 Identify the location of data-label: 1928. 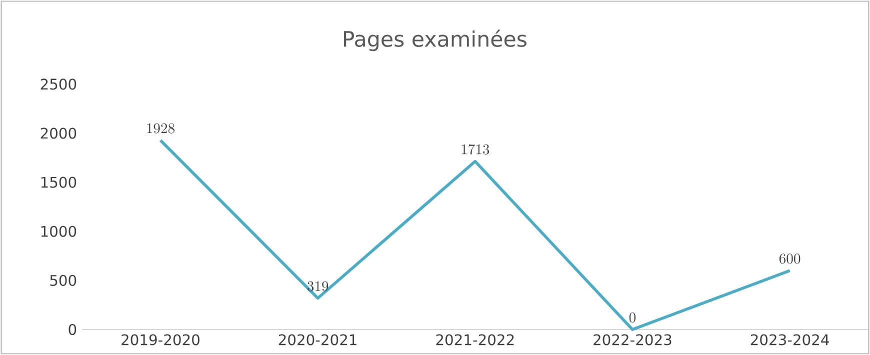
(160, 128).